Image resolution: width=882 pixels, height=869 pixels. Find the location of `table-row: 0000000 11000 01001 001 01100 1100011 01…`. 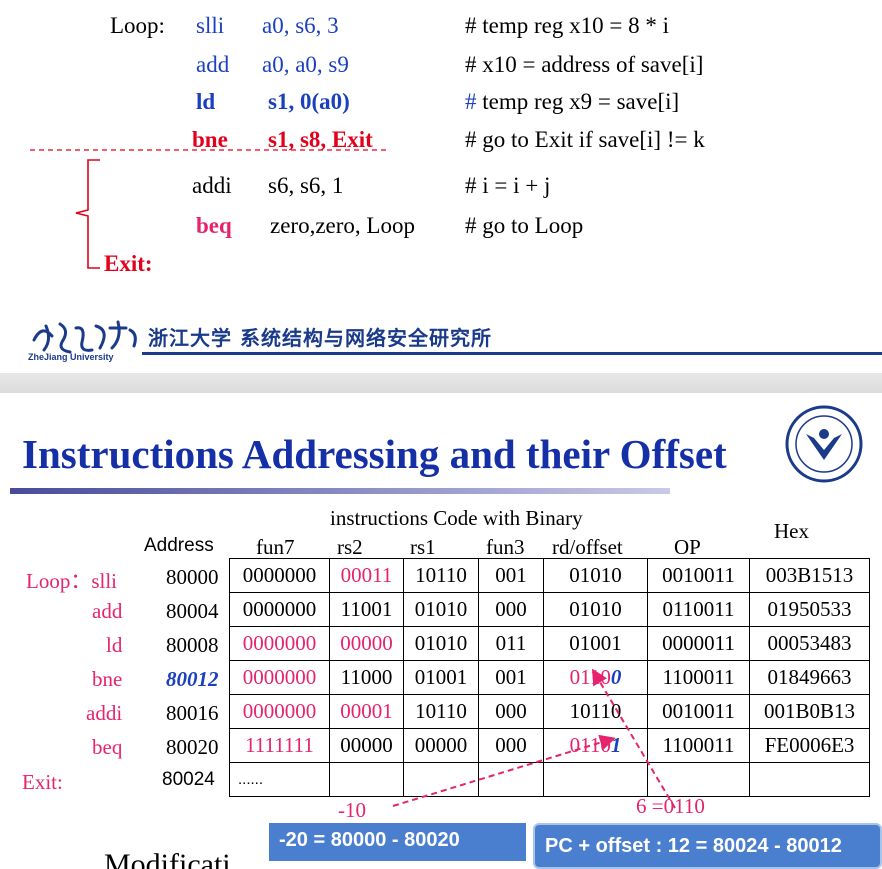

table-row: 0000000 11000 01001 001 01100 1100011 01… is located at coordinates (549, 677).